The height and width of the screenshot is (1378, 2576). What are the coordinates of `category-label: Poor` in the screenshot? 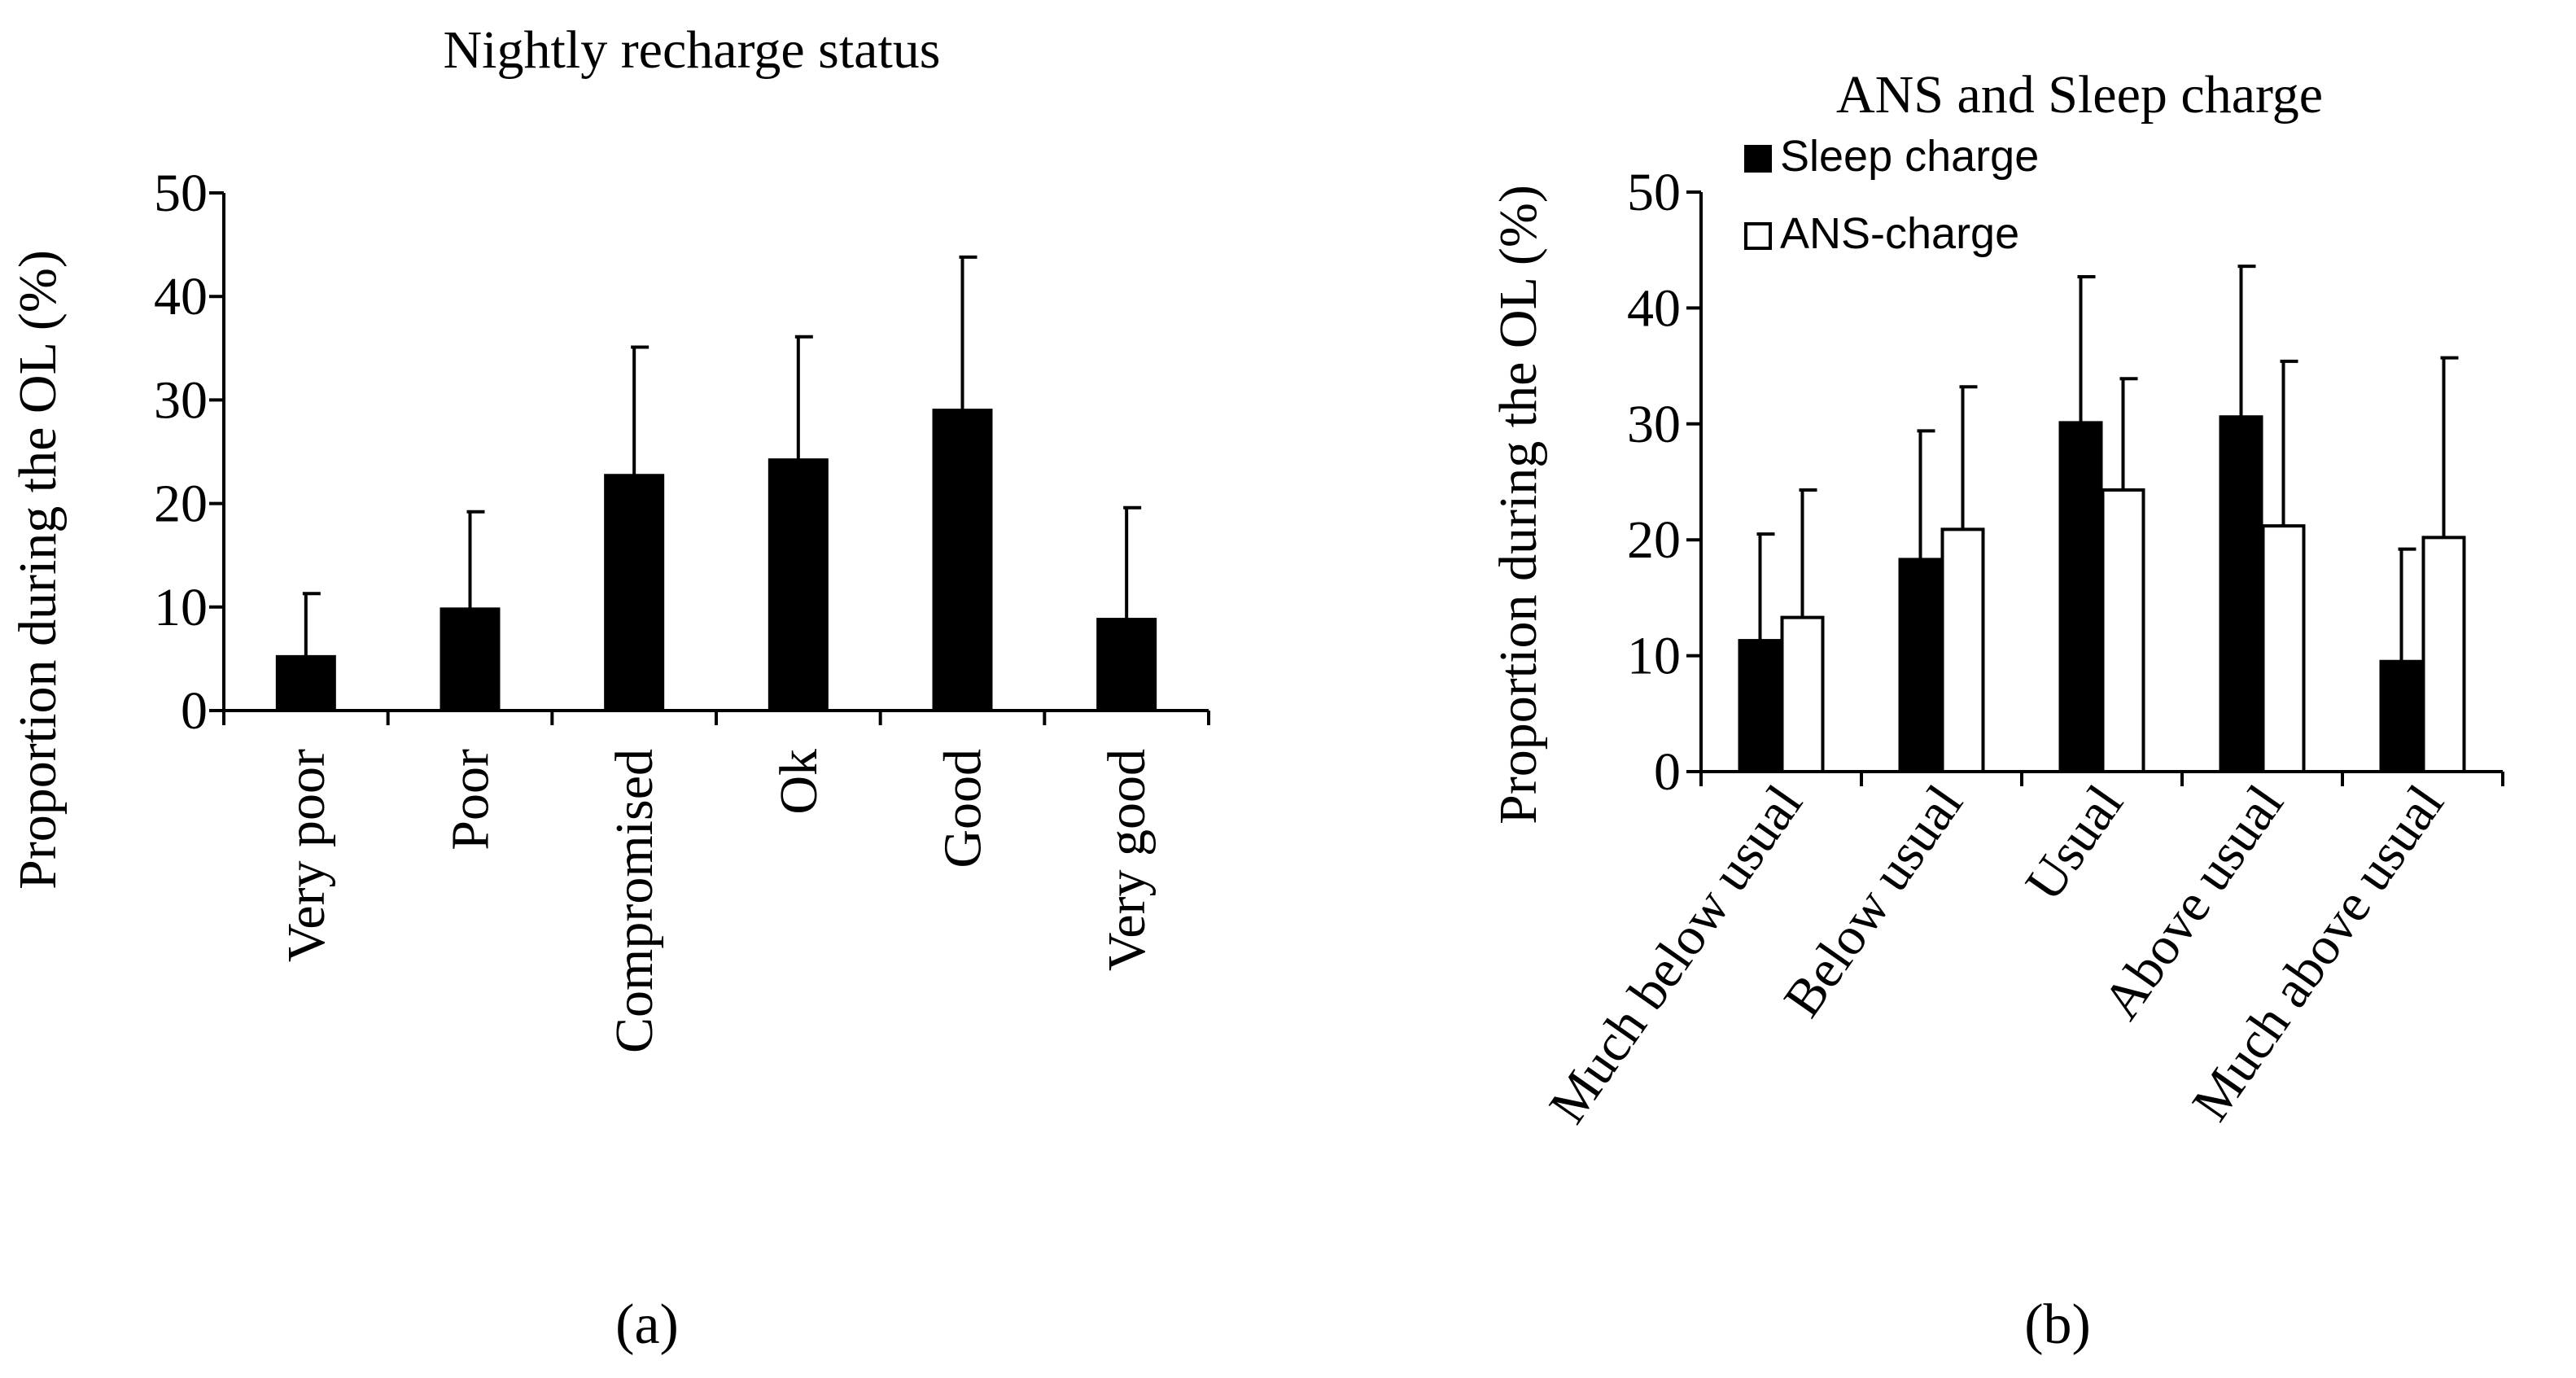 It's located at (471, 800).